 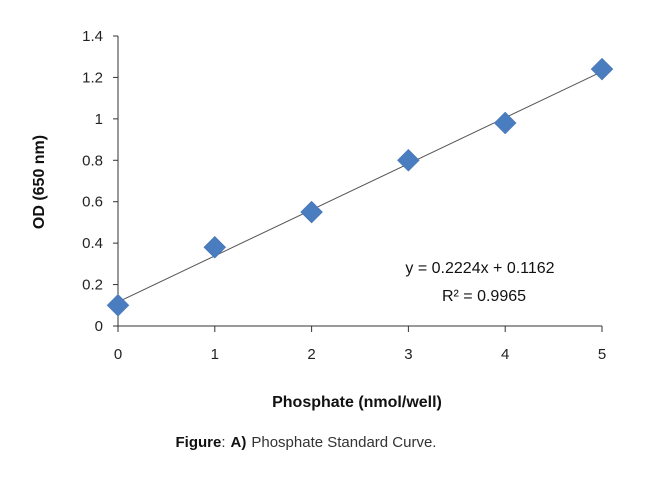 What do you see at coordinates (118, 354) in the screenshot?
I see `x-tick-label: 0` at bounding box center [118, 354].